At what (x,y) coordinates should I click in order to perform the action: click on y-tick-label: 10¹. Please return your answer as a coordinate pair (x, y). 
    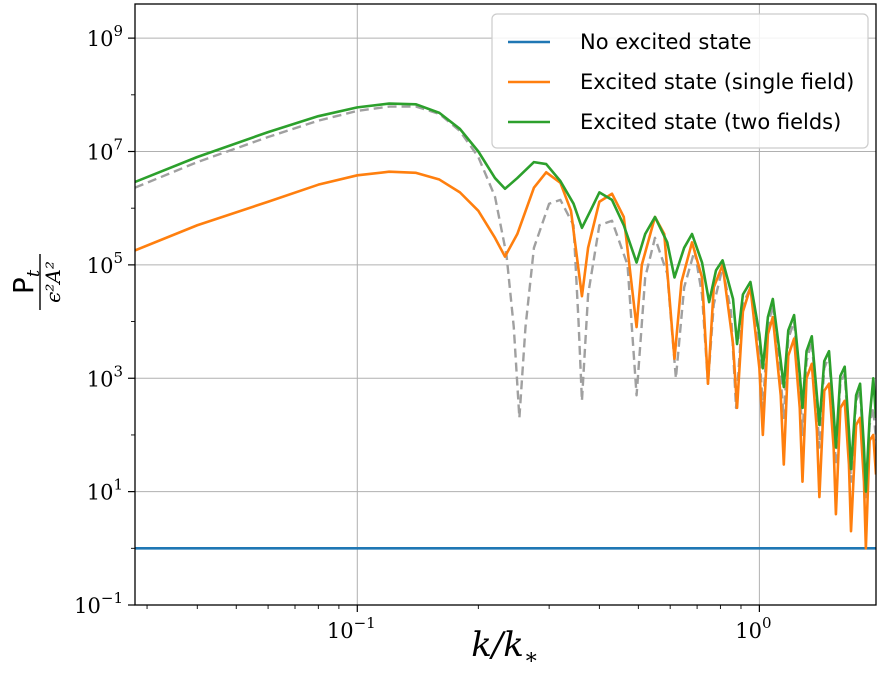
    Looking at the image, I should click on (105, 490).